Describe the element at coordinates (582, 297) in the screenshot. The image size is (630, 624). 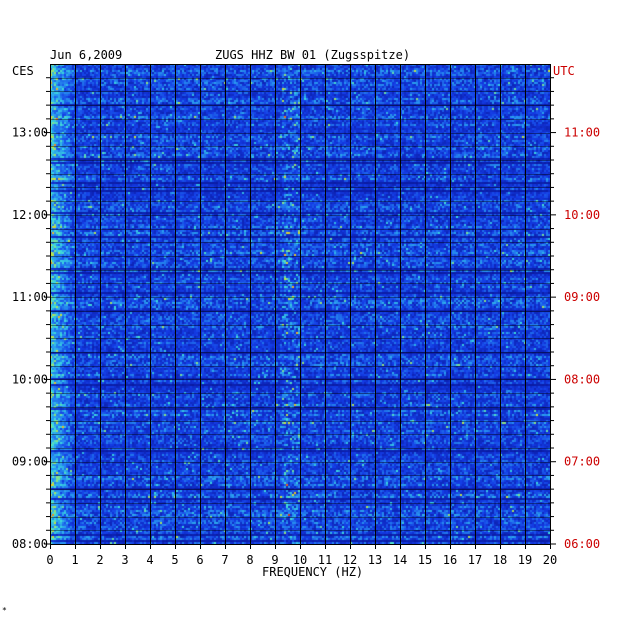
I see `right-tick-label: 09:00` at that location.